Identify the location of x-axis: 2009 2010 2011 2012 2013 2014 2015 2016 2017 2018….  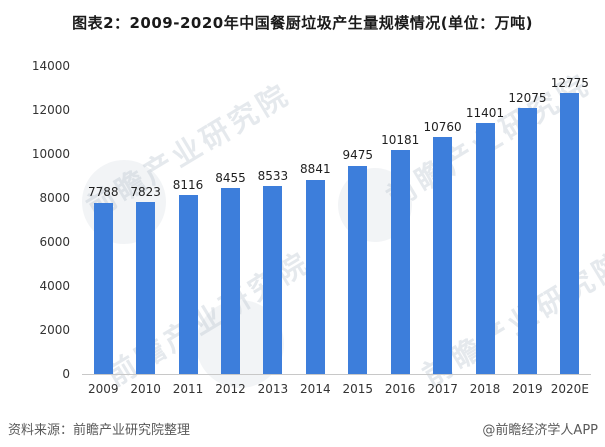
(336, 385).